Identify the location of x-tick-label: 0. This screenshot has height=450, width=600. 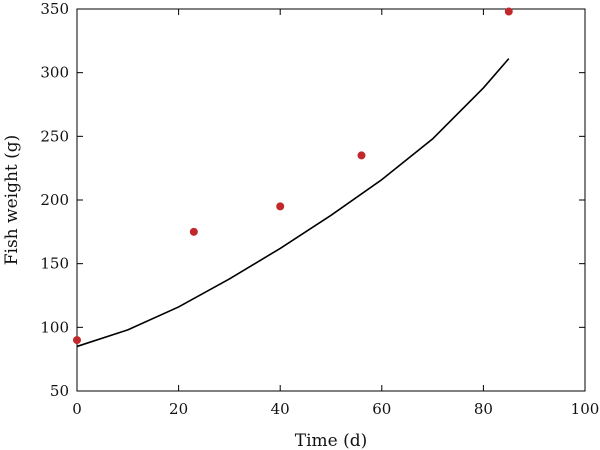
(77, 409).